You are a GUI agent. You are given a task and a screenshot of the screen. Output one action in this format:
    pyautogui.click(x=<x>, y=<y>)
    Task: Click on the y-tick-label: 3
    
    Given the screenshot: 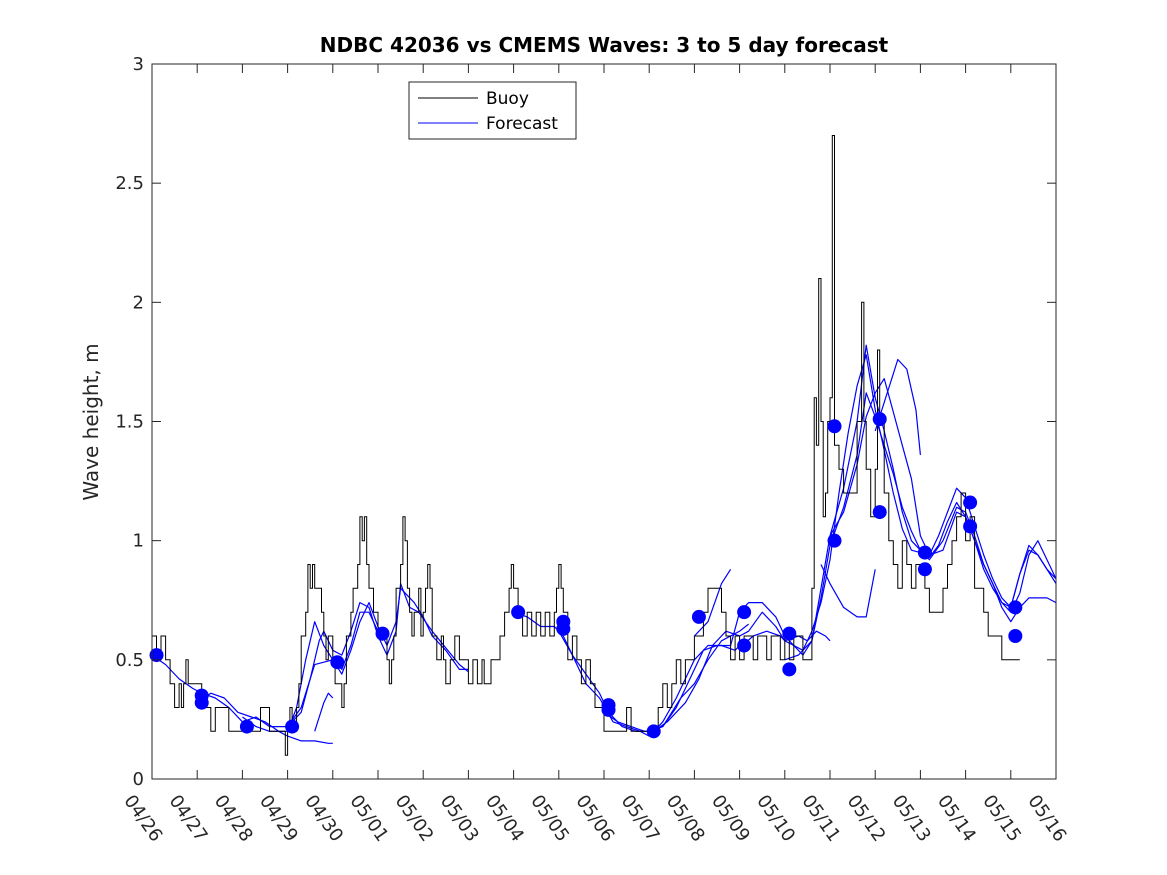 What is the action you would take?
    pyautogui.click(x=138, y=64)
    